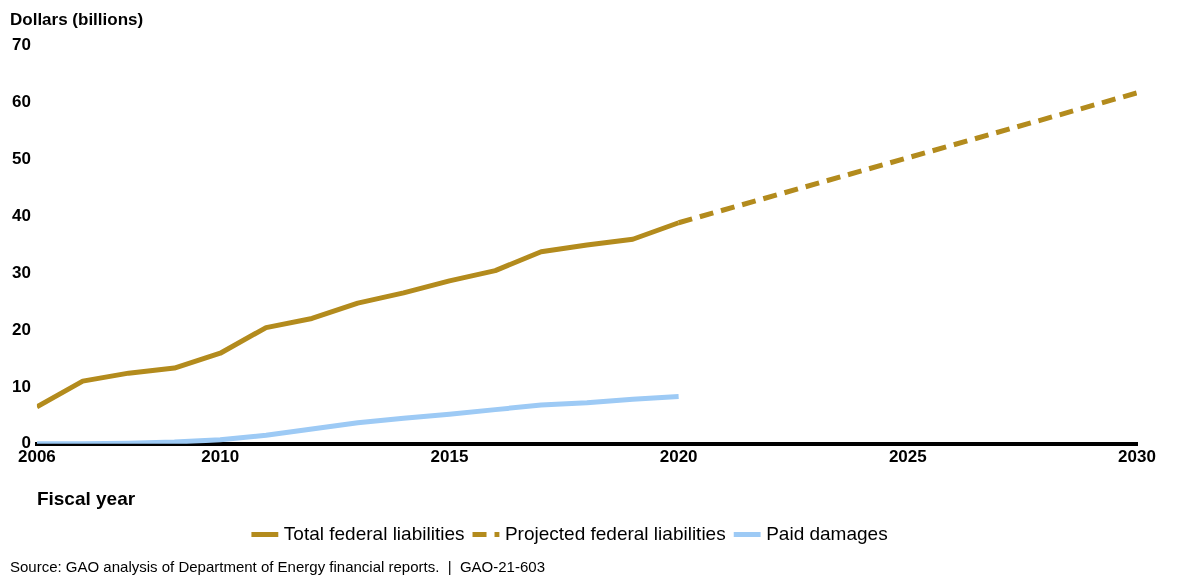  Describe the element at coordinates (277, 566) in the screenshot. I see `source-note: Source: GAO analysis of Department of Energy financial reports. | GAO-21-603` at that location.